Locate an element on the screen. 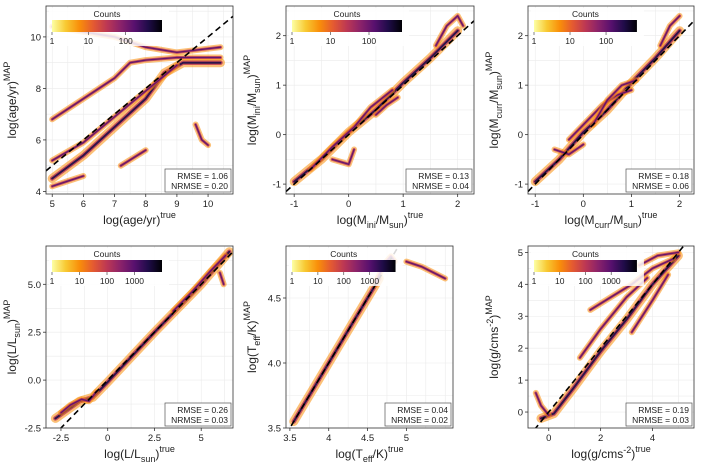 The height and width of the screenshot is (471, 706). x-tick-label: 2.5 is located at coordinates (154, 438).